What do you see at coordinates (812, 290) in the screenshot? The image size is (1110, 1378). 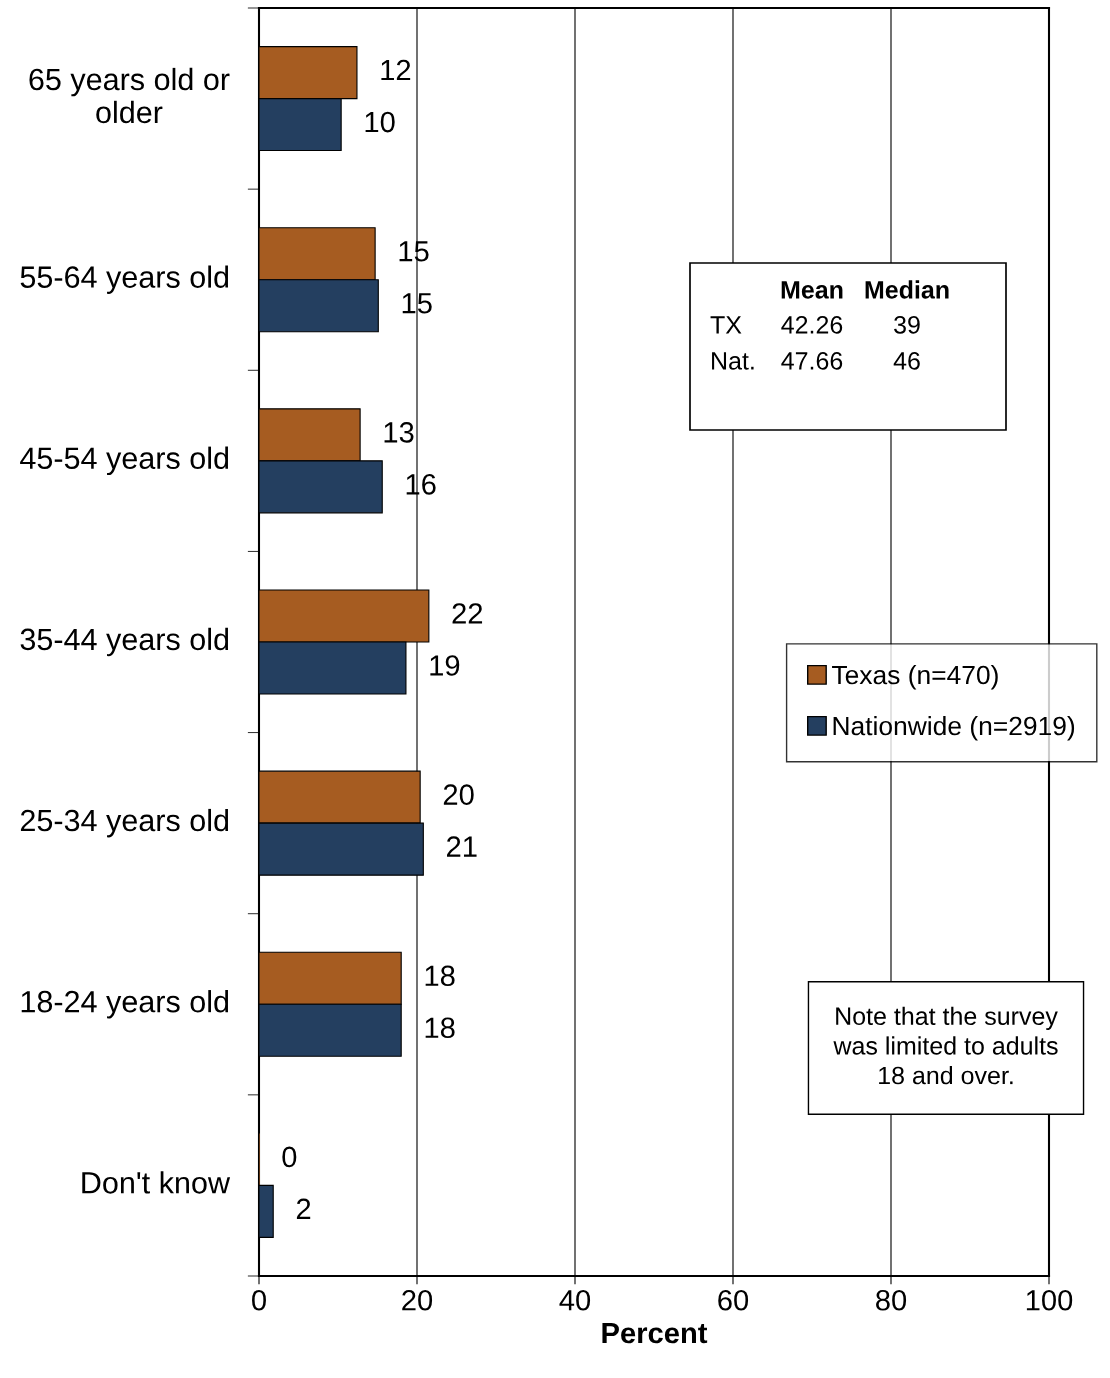 I see `annotation: Mean` at bounding box center [812, 290].